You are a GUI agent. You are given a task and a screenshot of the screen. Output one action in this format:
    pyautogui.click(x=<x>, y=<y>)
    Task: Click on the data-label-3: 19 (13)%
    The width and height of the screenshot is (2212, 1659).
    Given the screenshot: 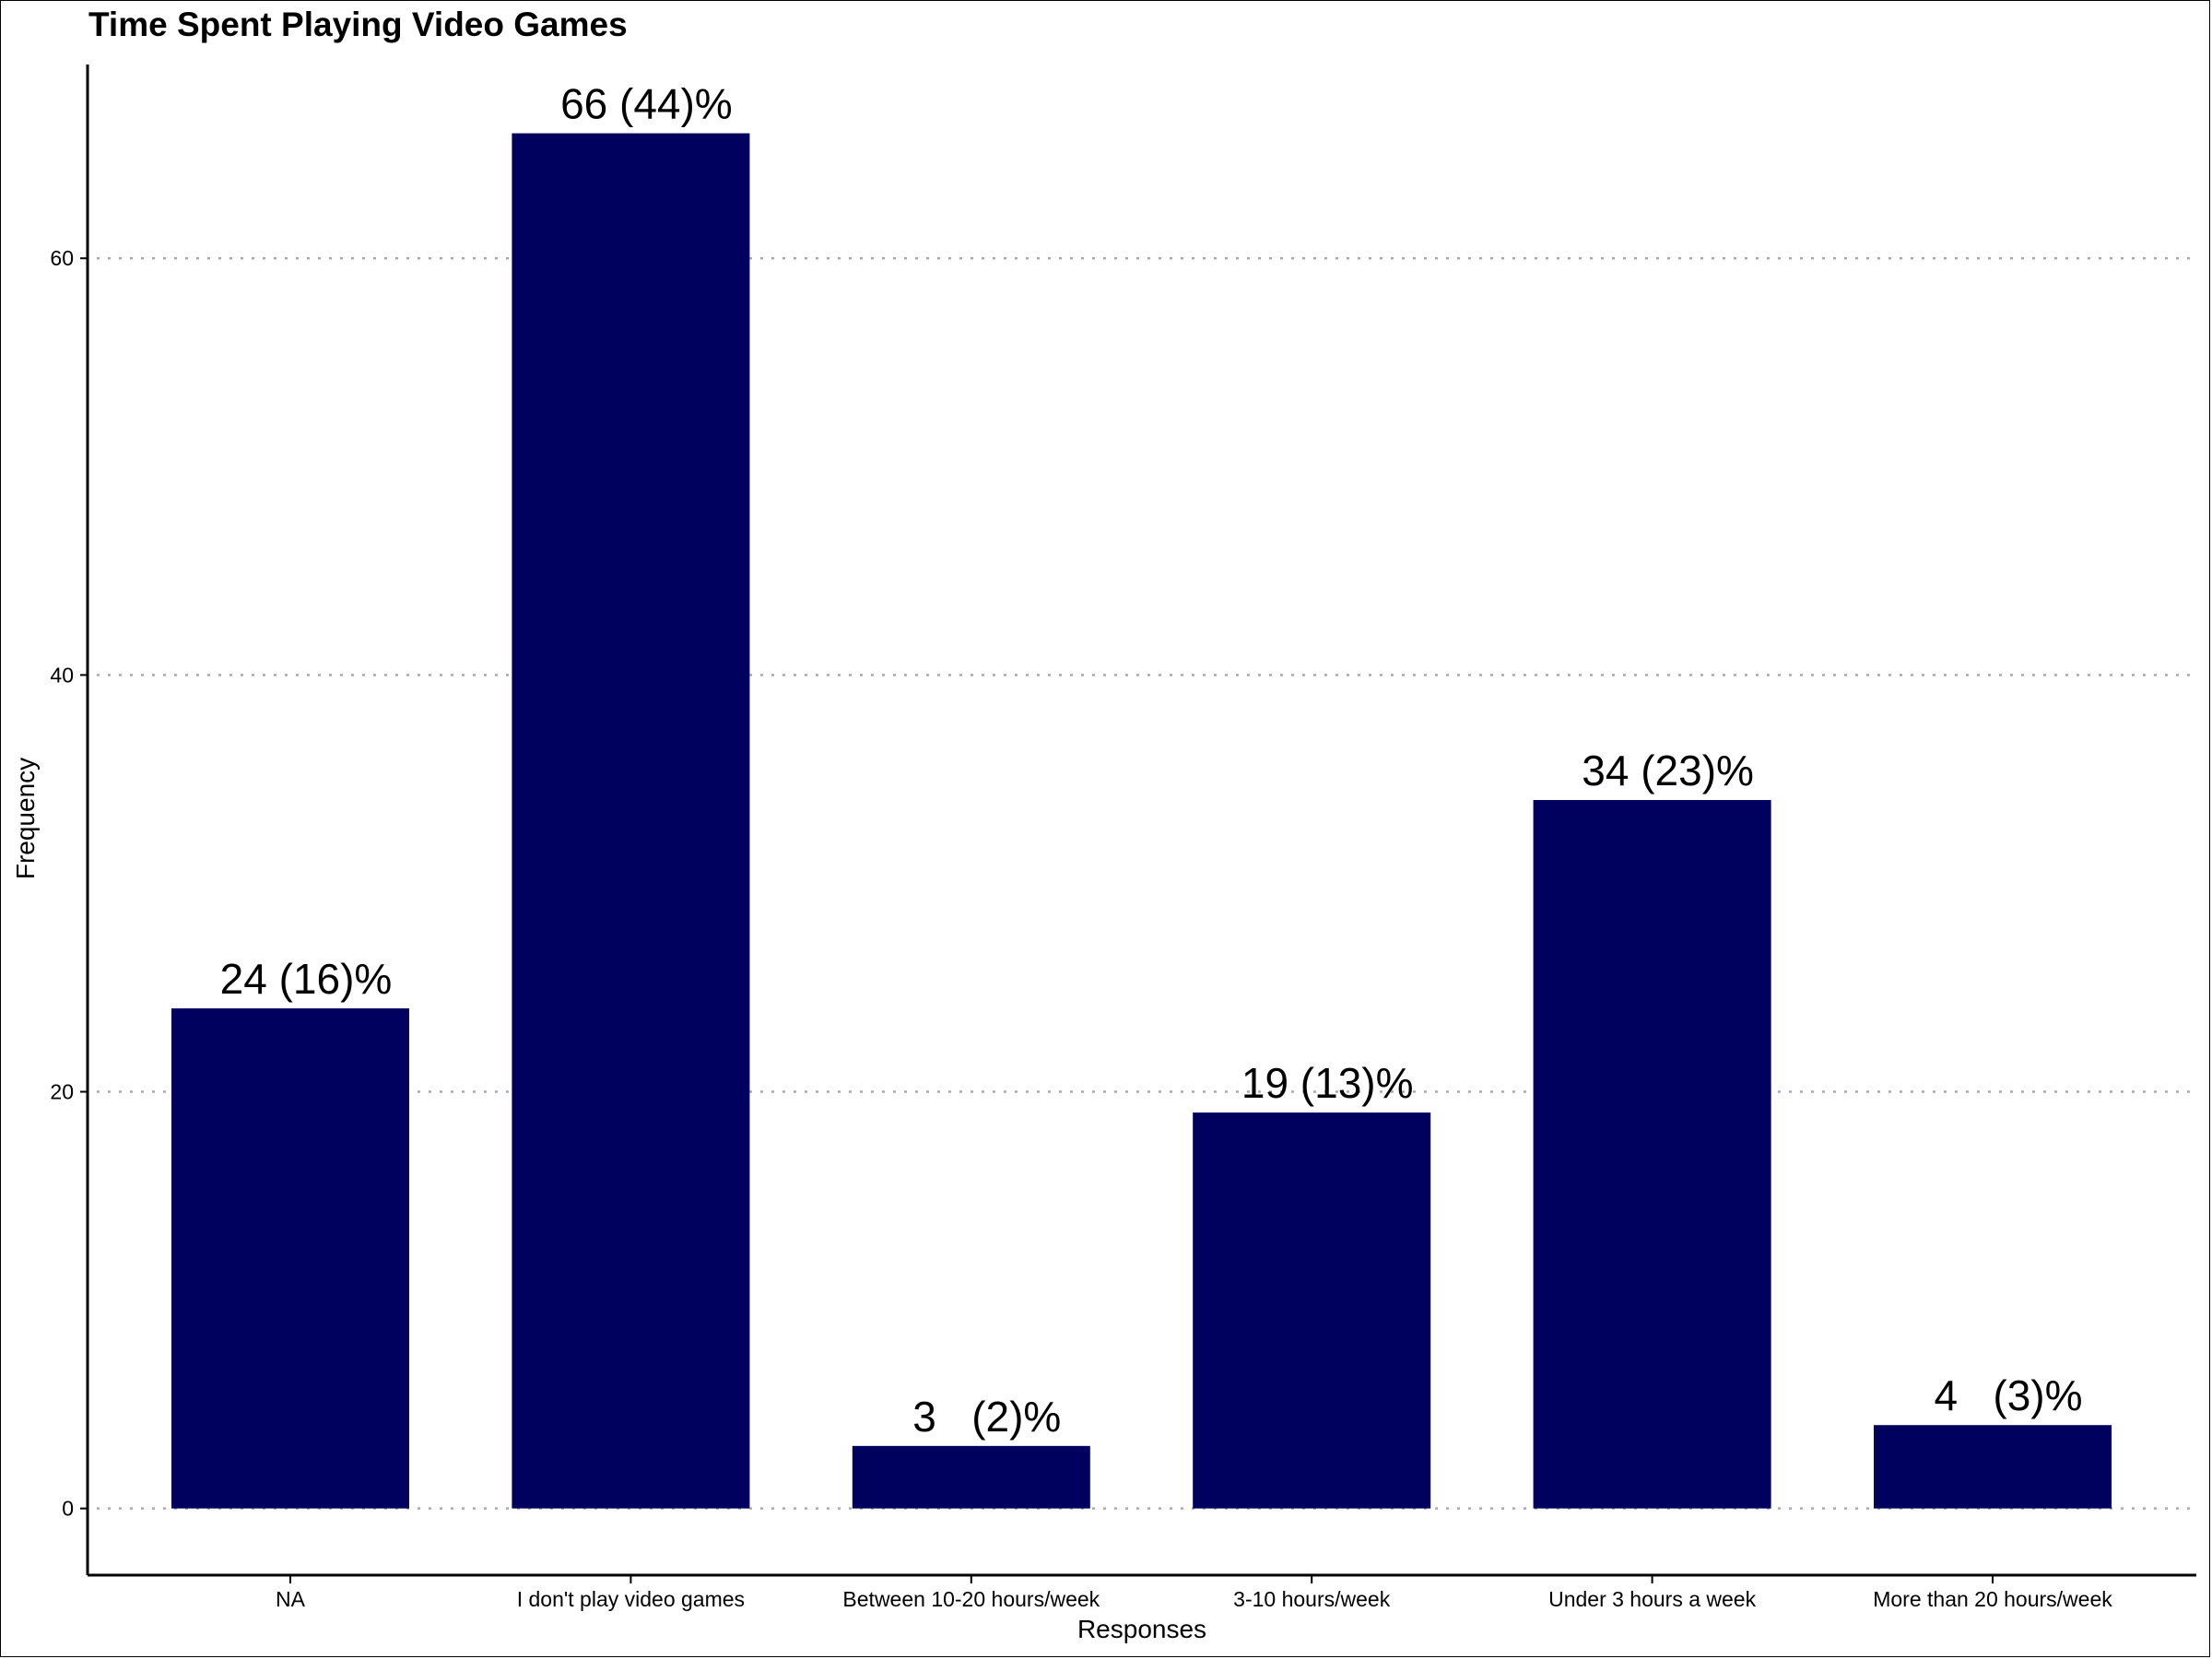 What is the action you would take?
    pyautogui.click(x=1327, y=1083)
    